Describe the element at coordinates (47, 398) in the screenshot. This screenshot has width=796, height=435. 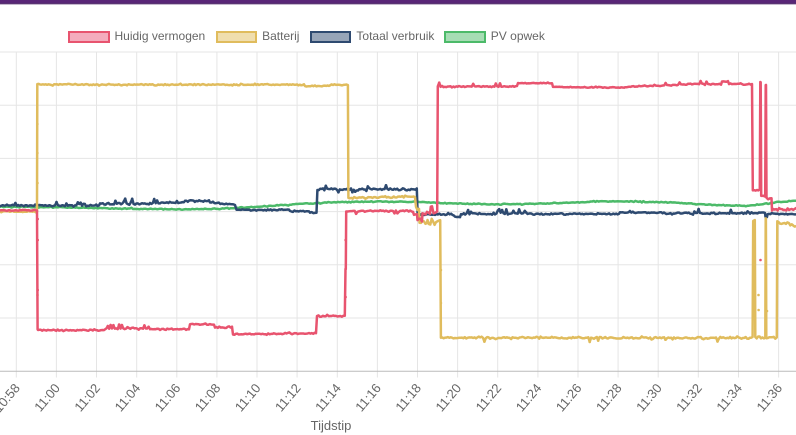
I see `svg-text: 11:00` at that location.